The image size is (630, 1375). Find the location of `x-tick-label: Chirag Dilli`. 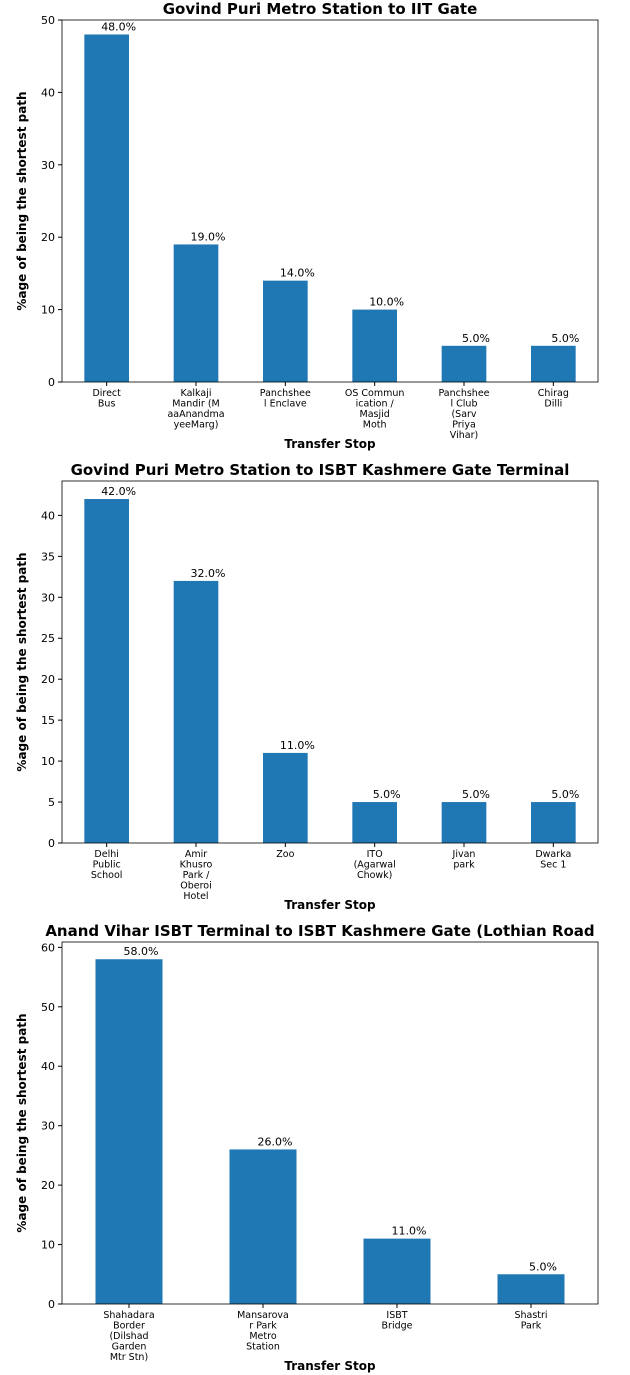

x-tick-label: Chirag Dilli is located at coordinates (553, 399).